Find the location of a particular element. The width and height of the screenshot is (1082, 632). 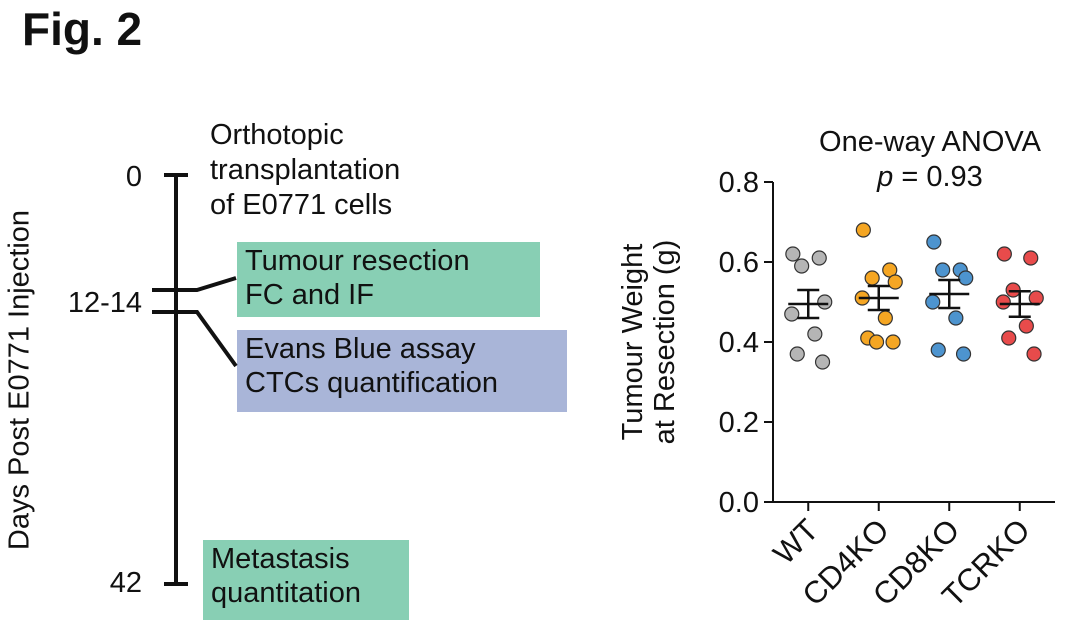

timeline-tick-label-12-14: 12-14 is located at coordinates (104, 303).